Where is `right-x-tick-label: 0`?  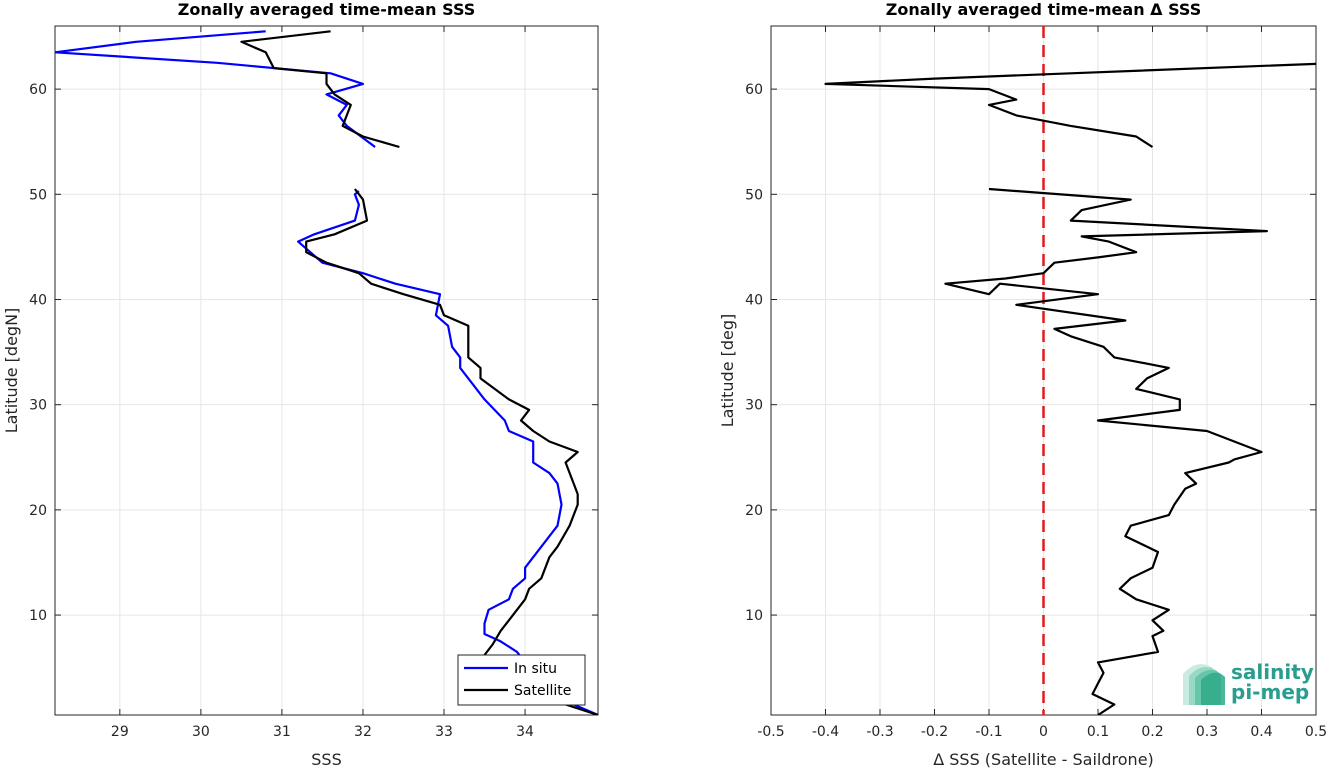
right-x-tick-label: 0 is located at coordinates (1043, 732).